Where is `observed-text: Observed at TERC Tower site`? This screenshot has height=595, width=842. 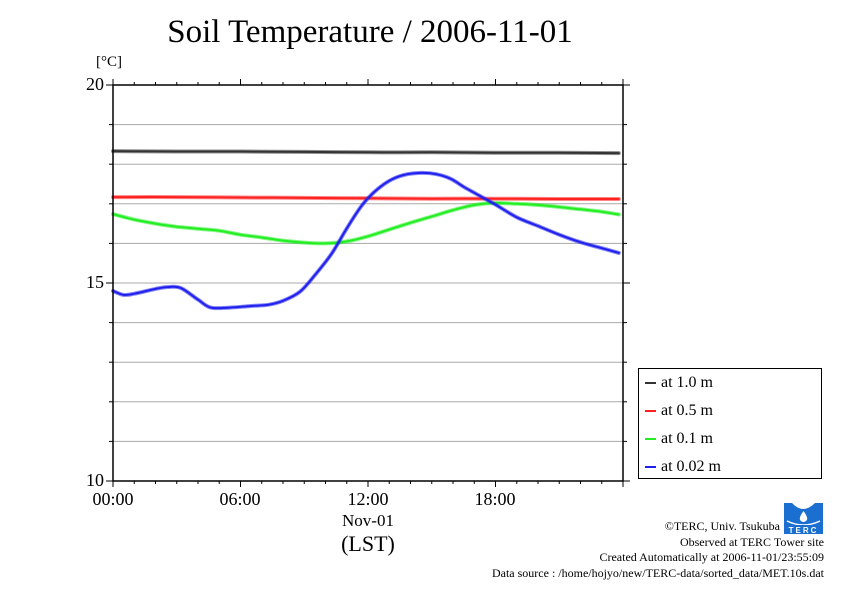
observed-text: Observed at TERC Tower site is located at coordinates (751, 541).